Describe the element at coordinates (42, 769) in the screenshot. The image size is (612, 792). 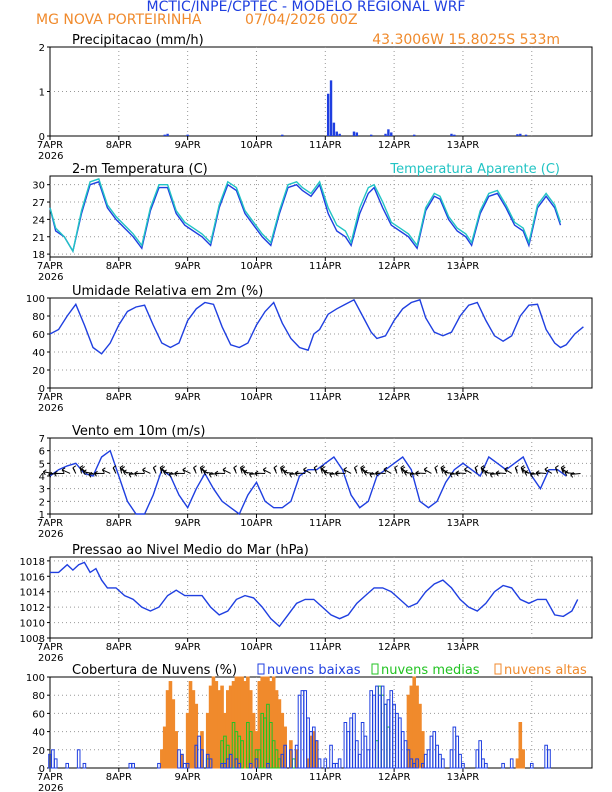
I see `y-tick-label: 0` at that location.